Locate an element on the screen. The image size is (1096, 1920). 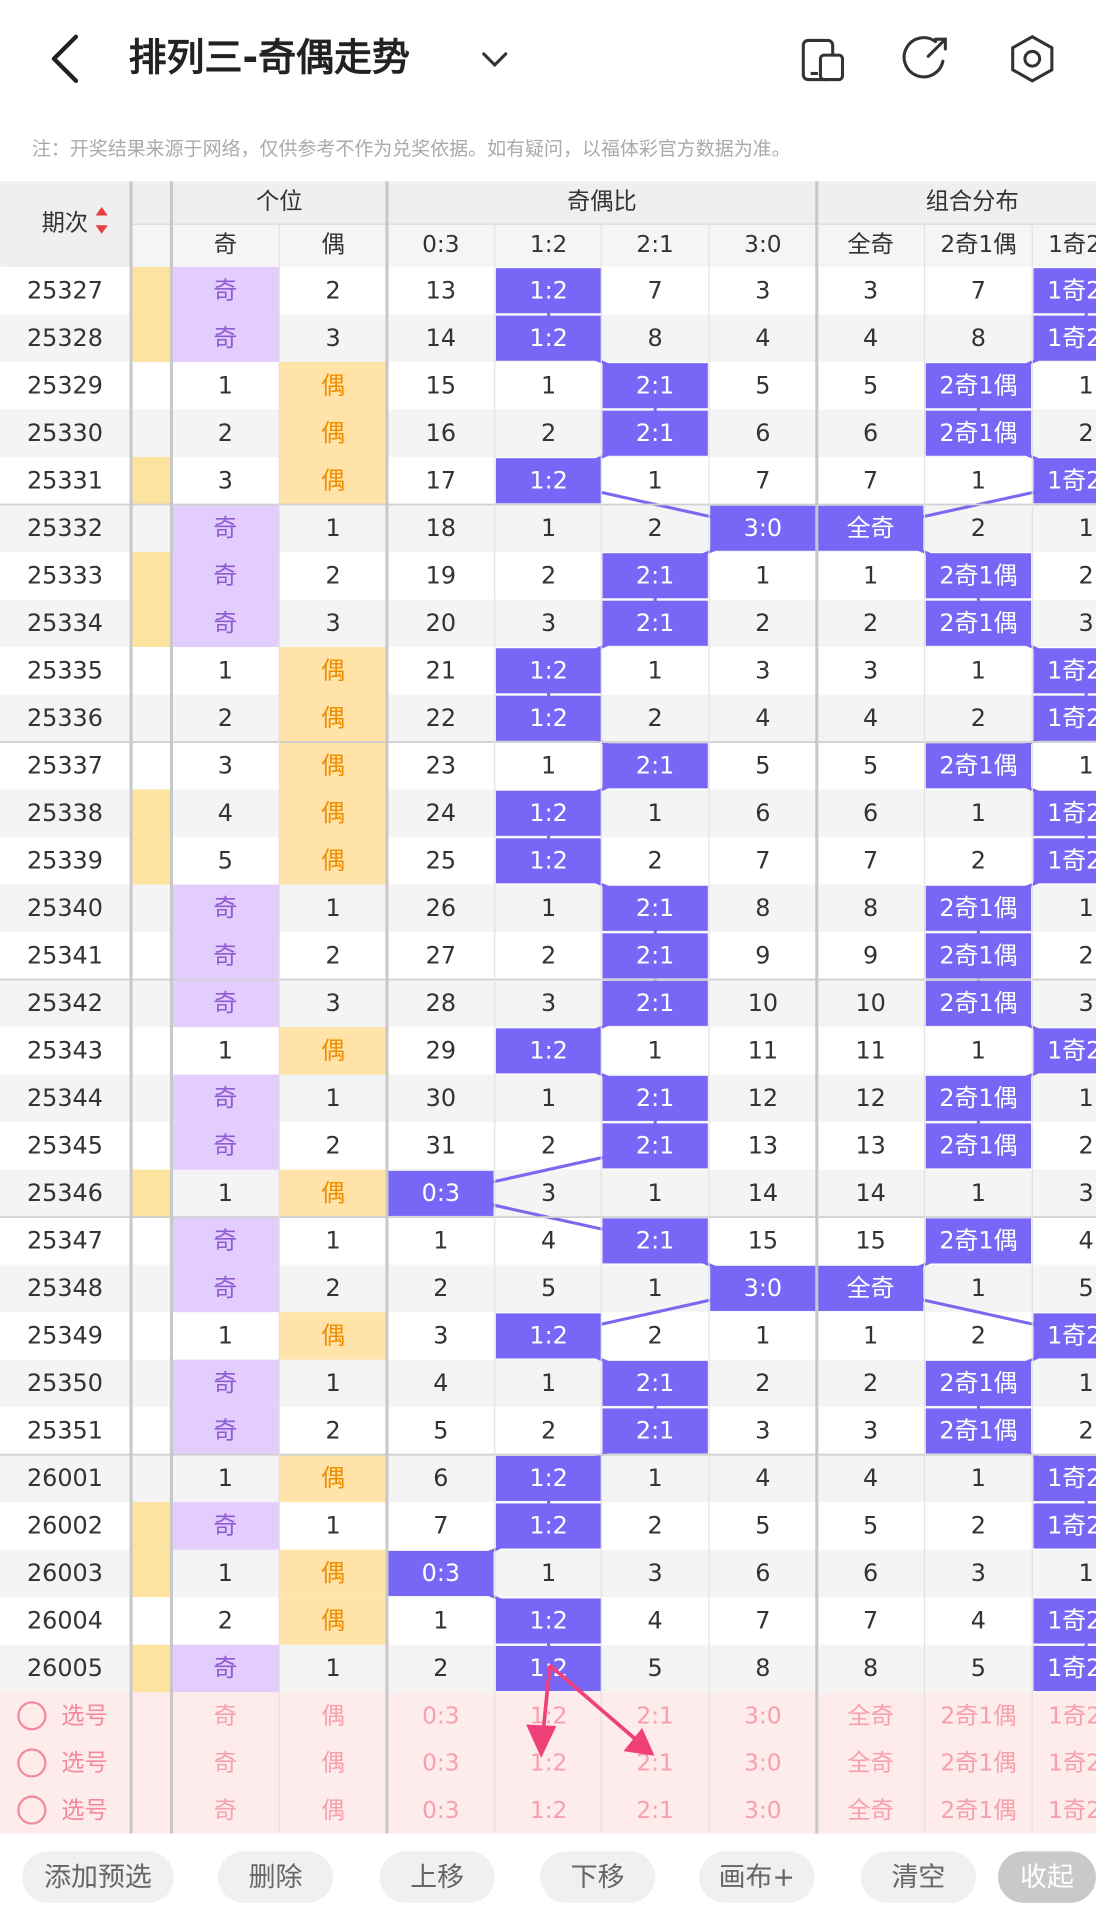
action-button-label: 删除 is located at coordinates (276, 1877).